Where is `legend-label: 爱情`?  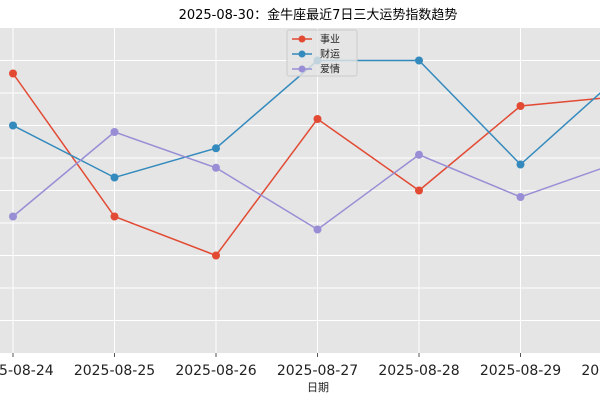 legend-label: 爱情 is located at coordinates (330, 69).